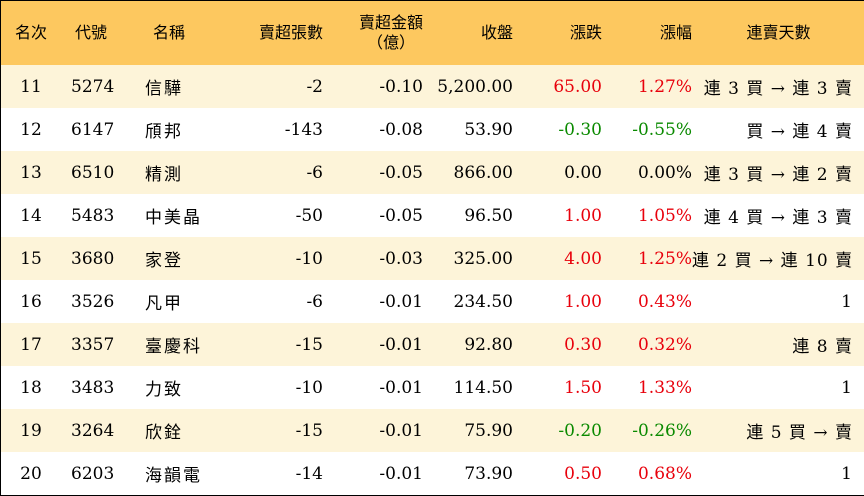  I want to click on cell-change-pct: 0.68%, so click(664, 473).